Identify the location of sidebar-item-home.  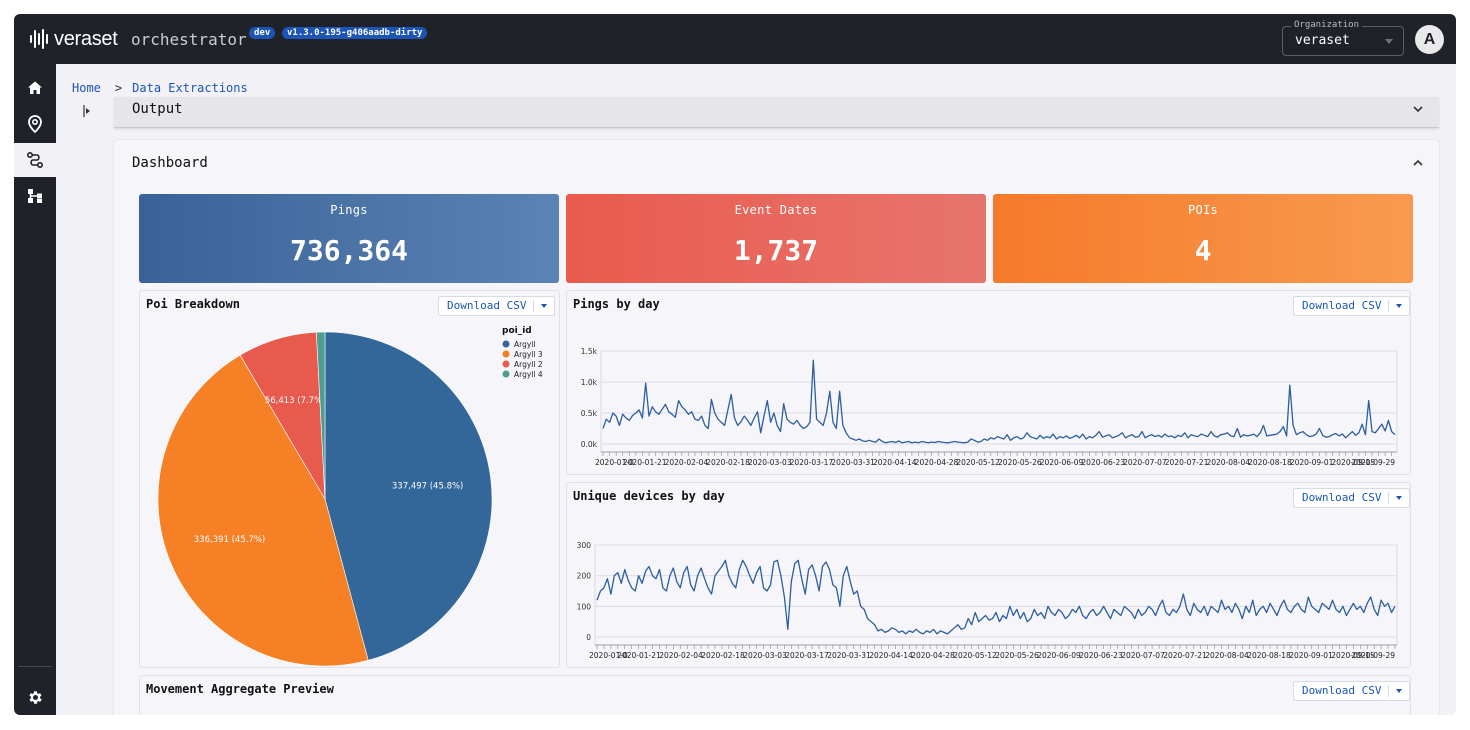
(35, 88).